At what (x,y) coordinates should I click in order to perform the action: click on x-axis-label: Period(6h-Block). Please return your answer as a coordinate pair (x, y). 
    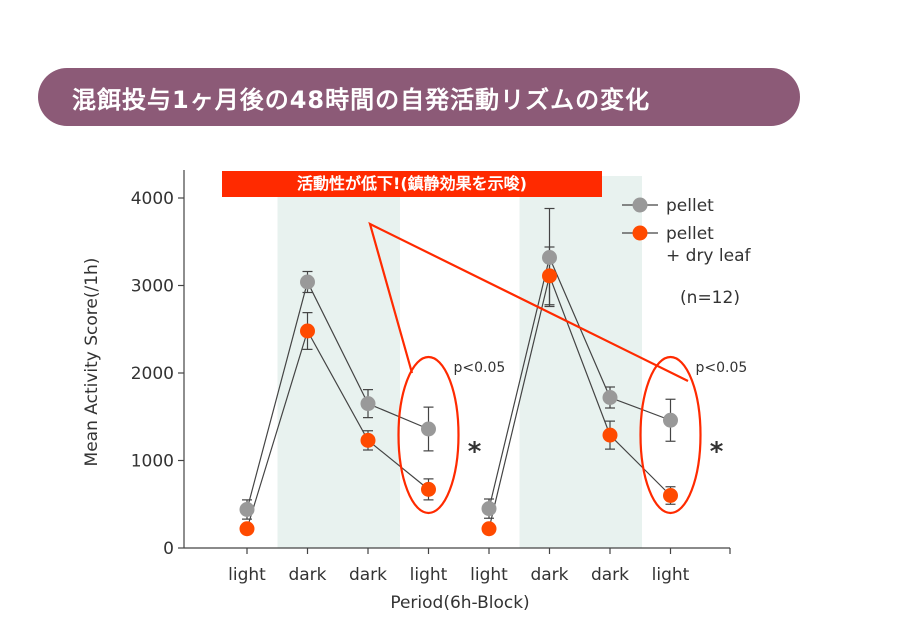
    Looking at the image, I should click on (459, 603).